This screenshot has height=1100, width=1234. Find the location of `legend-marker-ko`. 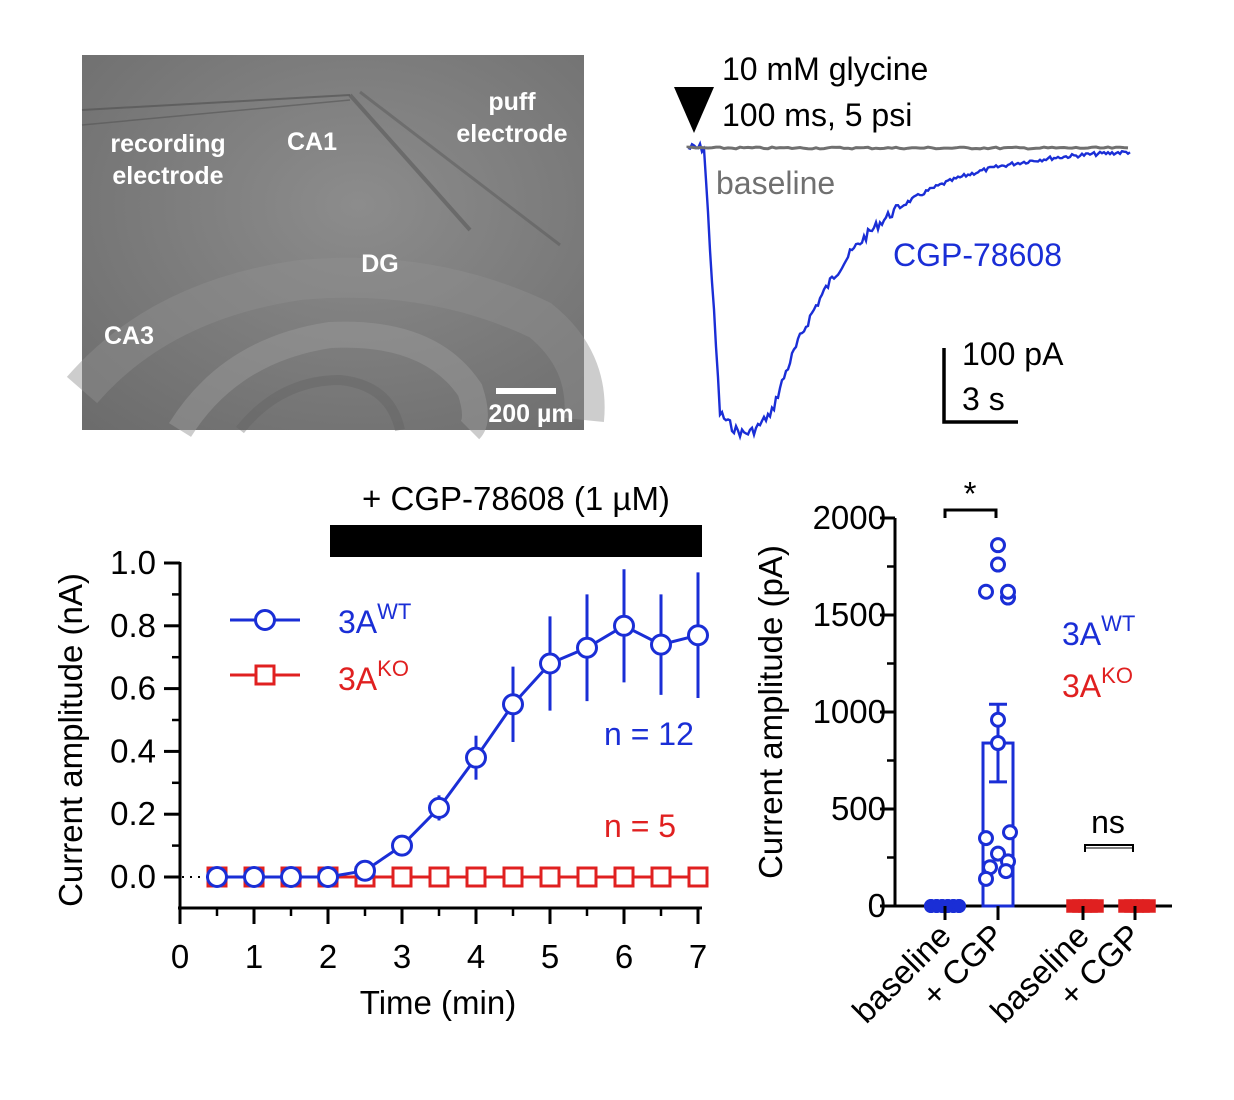

legend-marker-ko is located at coordinates (265, 675).